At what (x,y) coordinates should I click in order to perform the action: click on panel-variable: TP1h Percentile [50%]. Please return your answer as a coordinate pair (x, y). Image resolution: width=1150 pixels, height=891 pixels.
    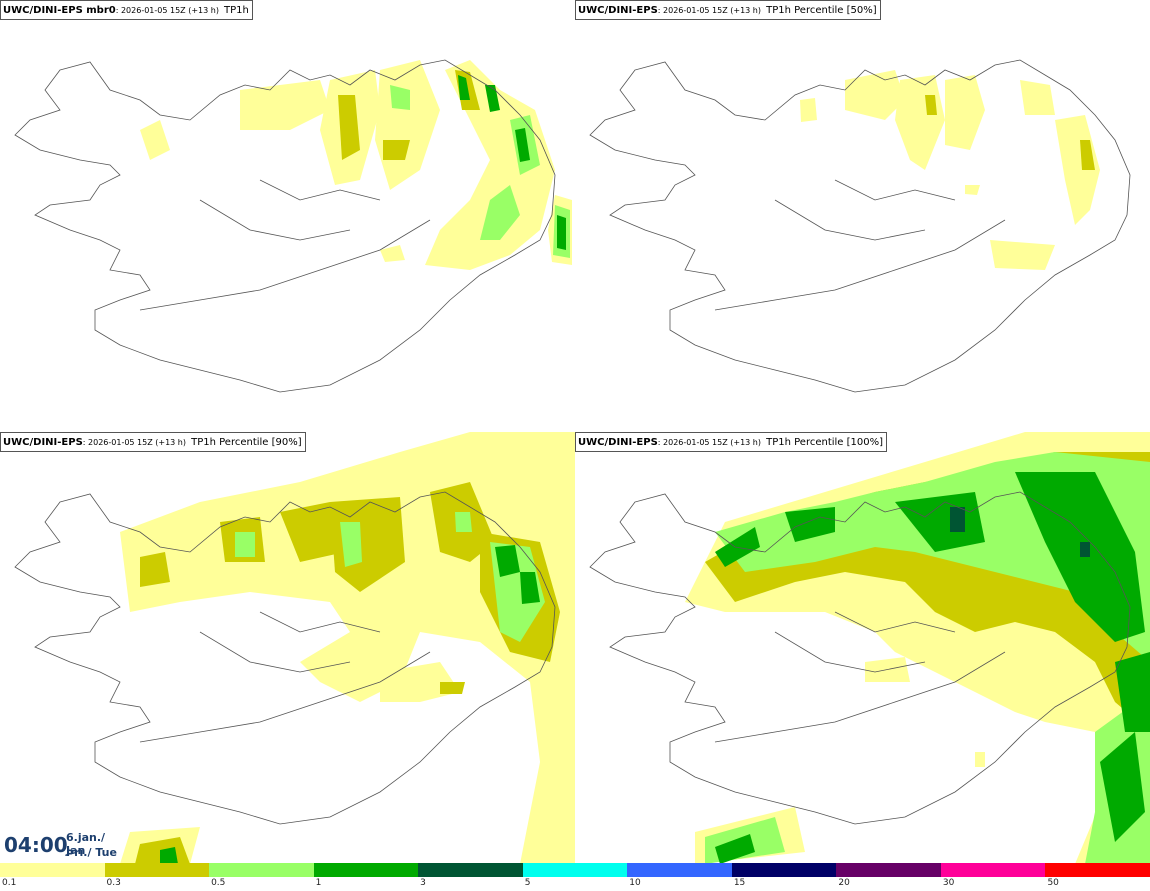
    Looking at the image, I should click on (821, 10).